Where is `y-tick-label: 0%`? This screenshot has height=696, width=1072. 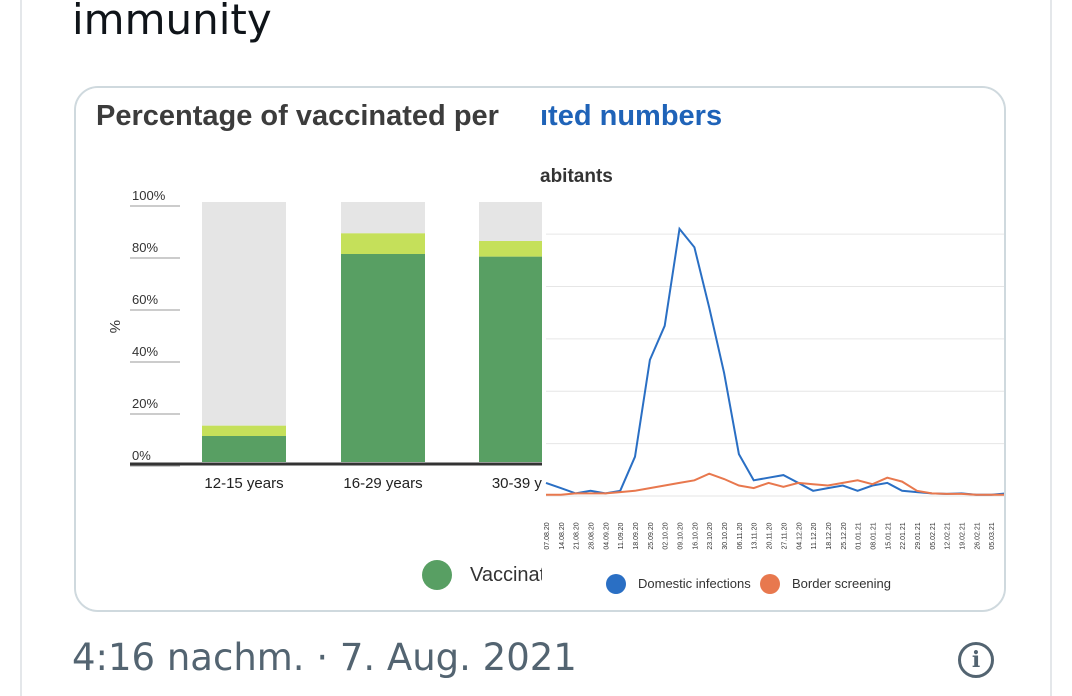
y-tick-label: 0% is located at coordinates (141, 455).